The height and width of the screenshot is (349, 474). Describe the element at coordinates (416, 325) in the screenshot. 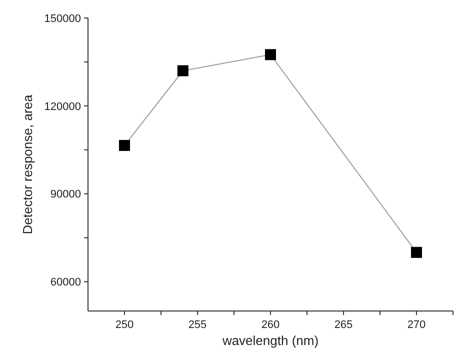

I see `x-tick-label: 270` at that location.